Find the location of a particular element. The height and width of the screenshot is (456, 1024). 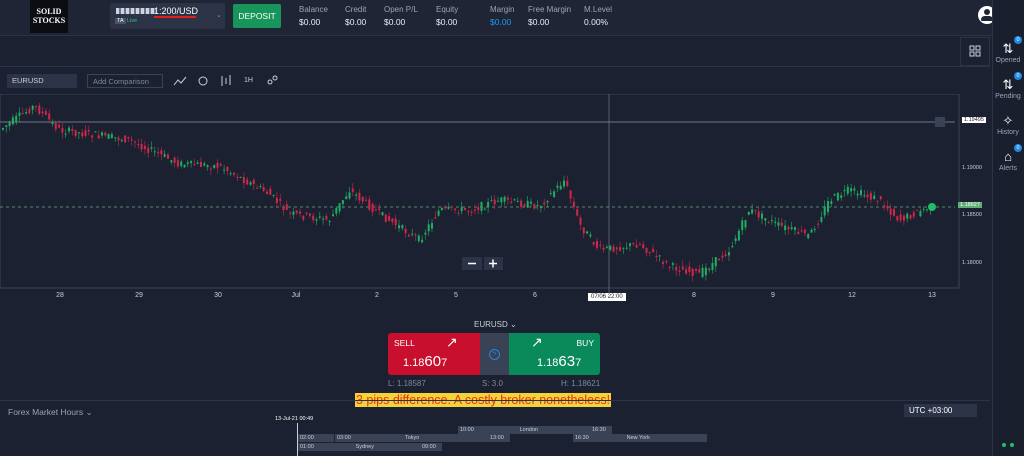

buy-button: BUY ↗ 1.18637 is located at coordinates (554, 354).